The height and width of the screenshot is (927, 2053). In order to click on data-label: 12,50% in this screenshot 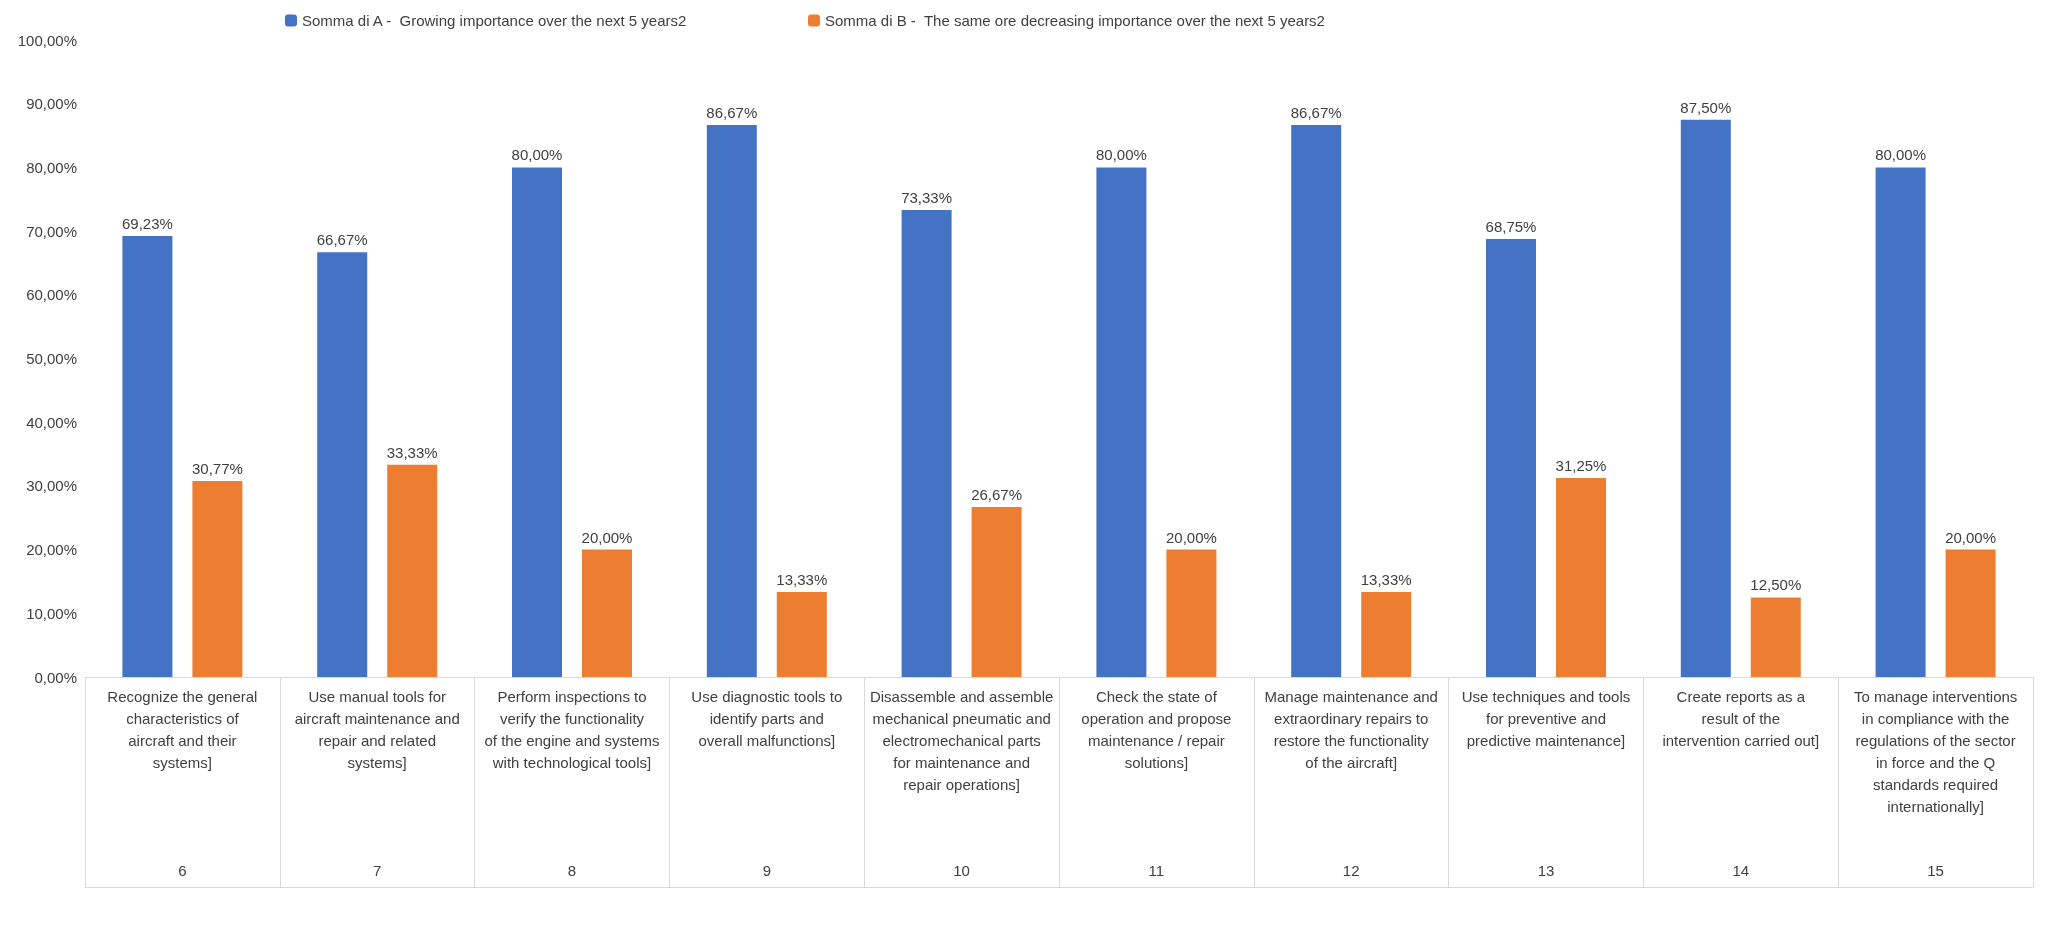, I will do `click(1776, 585)`.